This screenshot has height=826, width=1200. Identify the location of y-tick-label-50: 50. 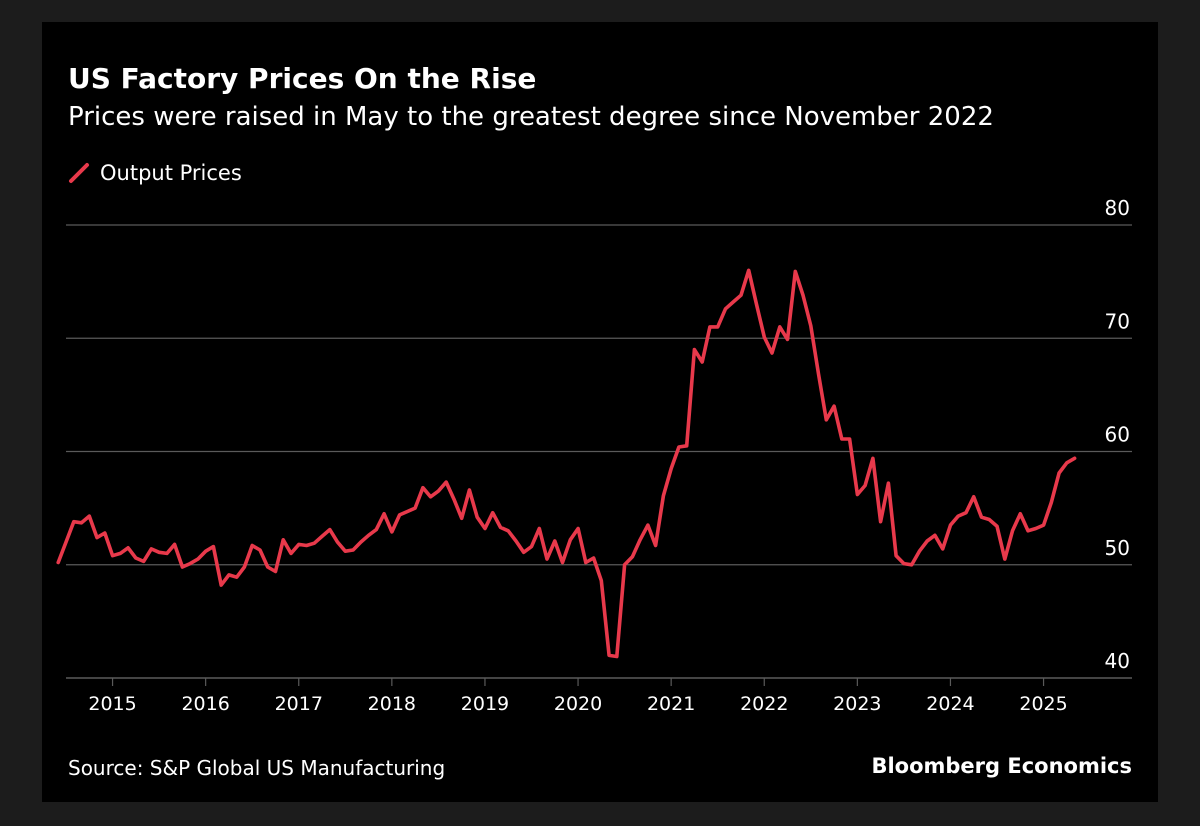
(1117, 548).